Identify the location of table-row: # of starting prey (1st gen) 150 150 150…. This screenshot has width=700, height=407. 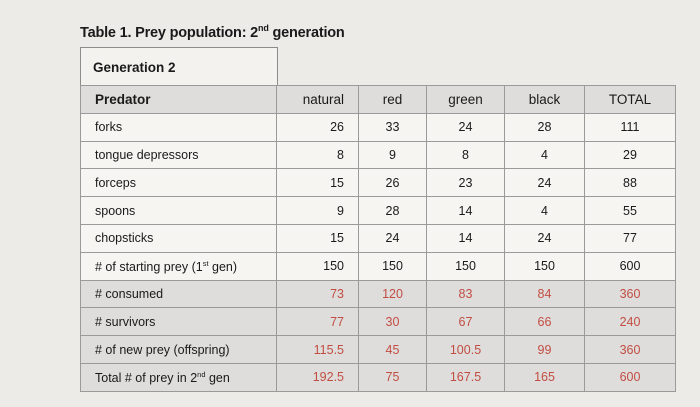
(378, 266).